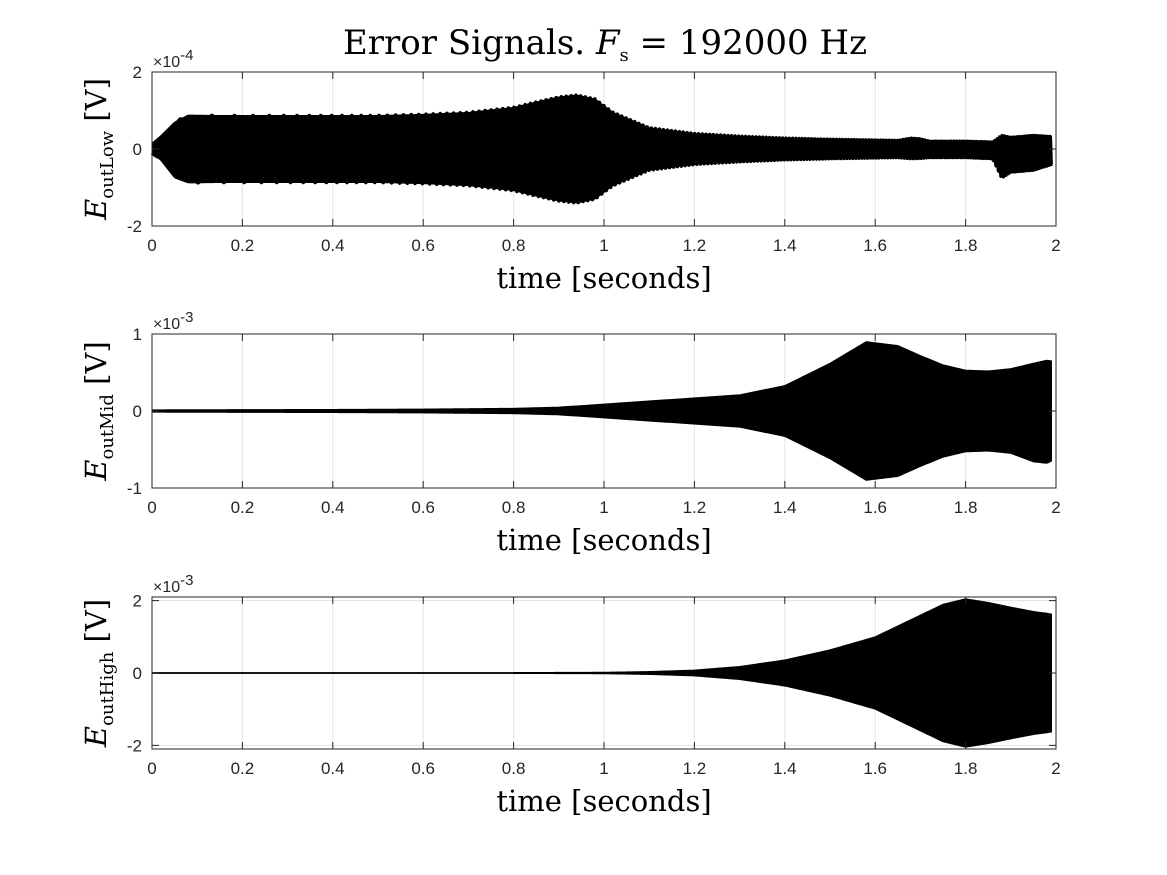 The height and width of the screenshot is (875, 1167). Describe the element at coordinates (605, 44) in the screenshot. I see `figure-title: Error Signals. Fs = 192000 Hz` at that location.